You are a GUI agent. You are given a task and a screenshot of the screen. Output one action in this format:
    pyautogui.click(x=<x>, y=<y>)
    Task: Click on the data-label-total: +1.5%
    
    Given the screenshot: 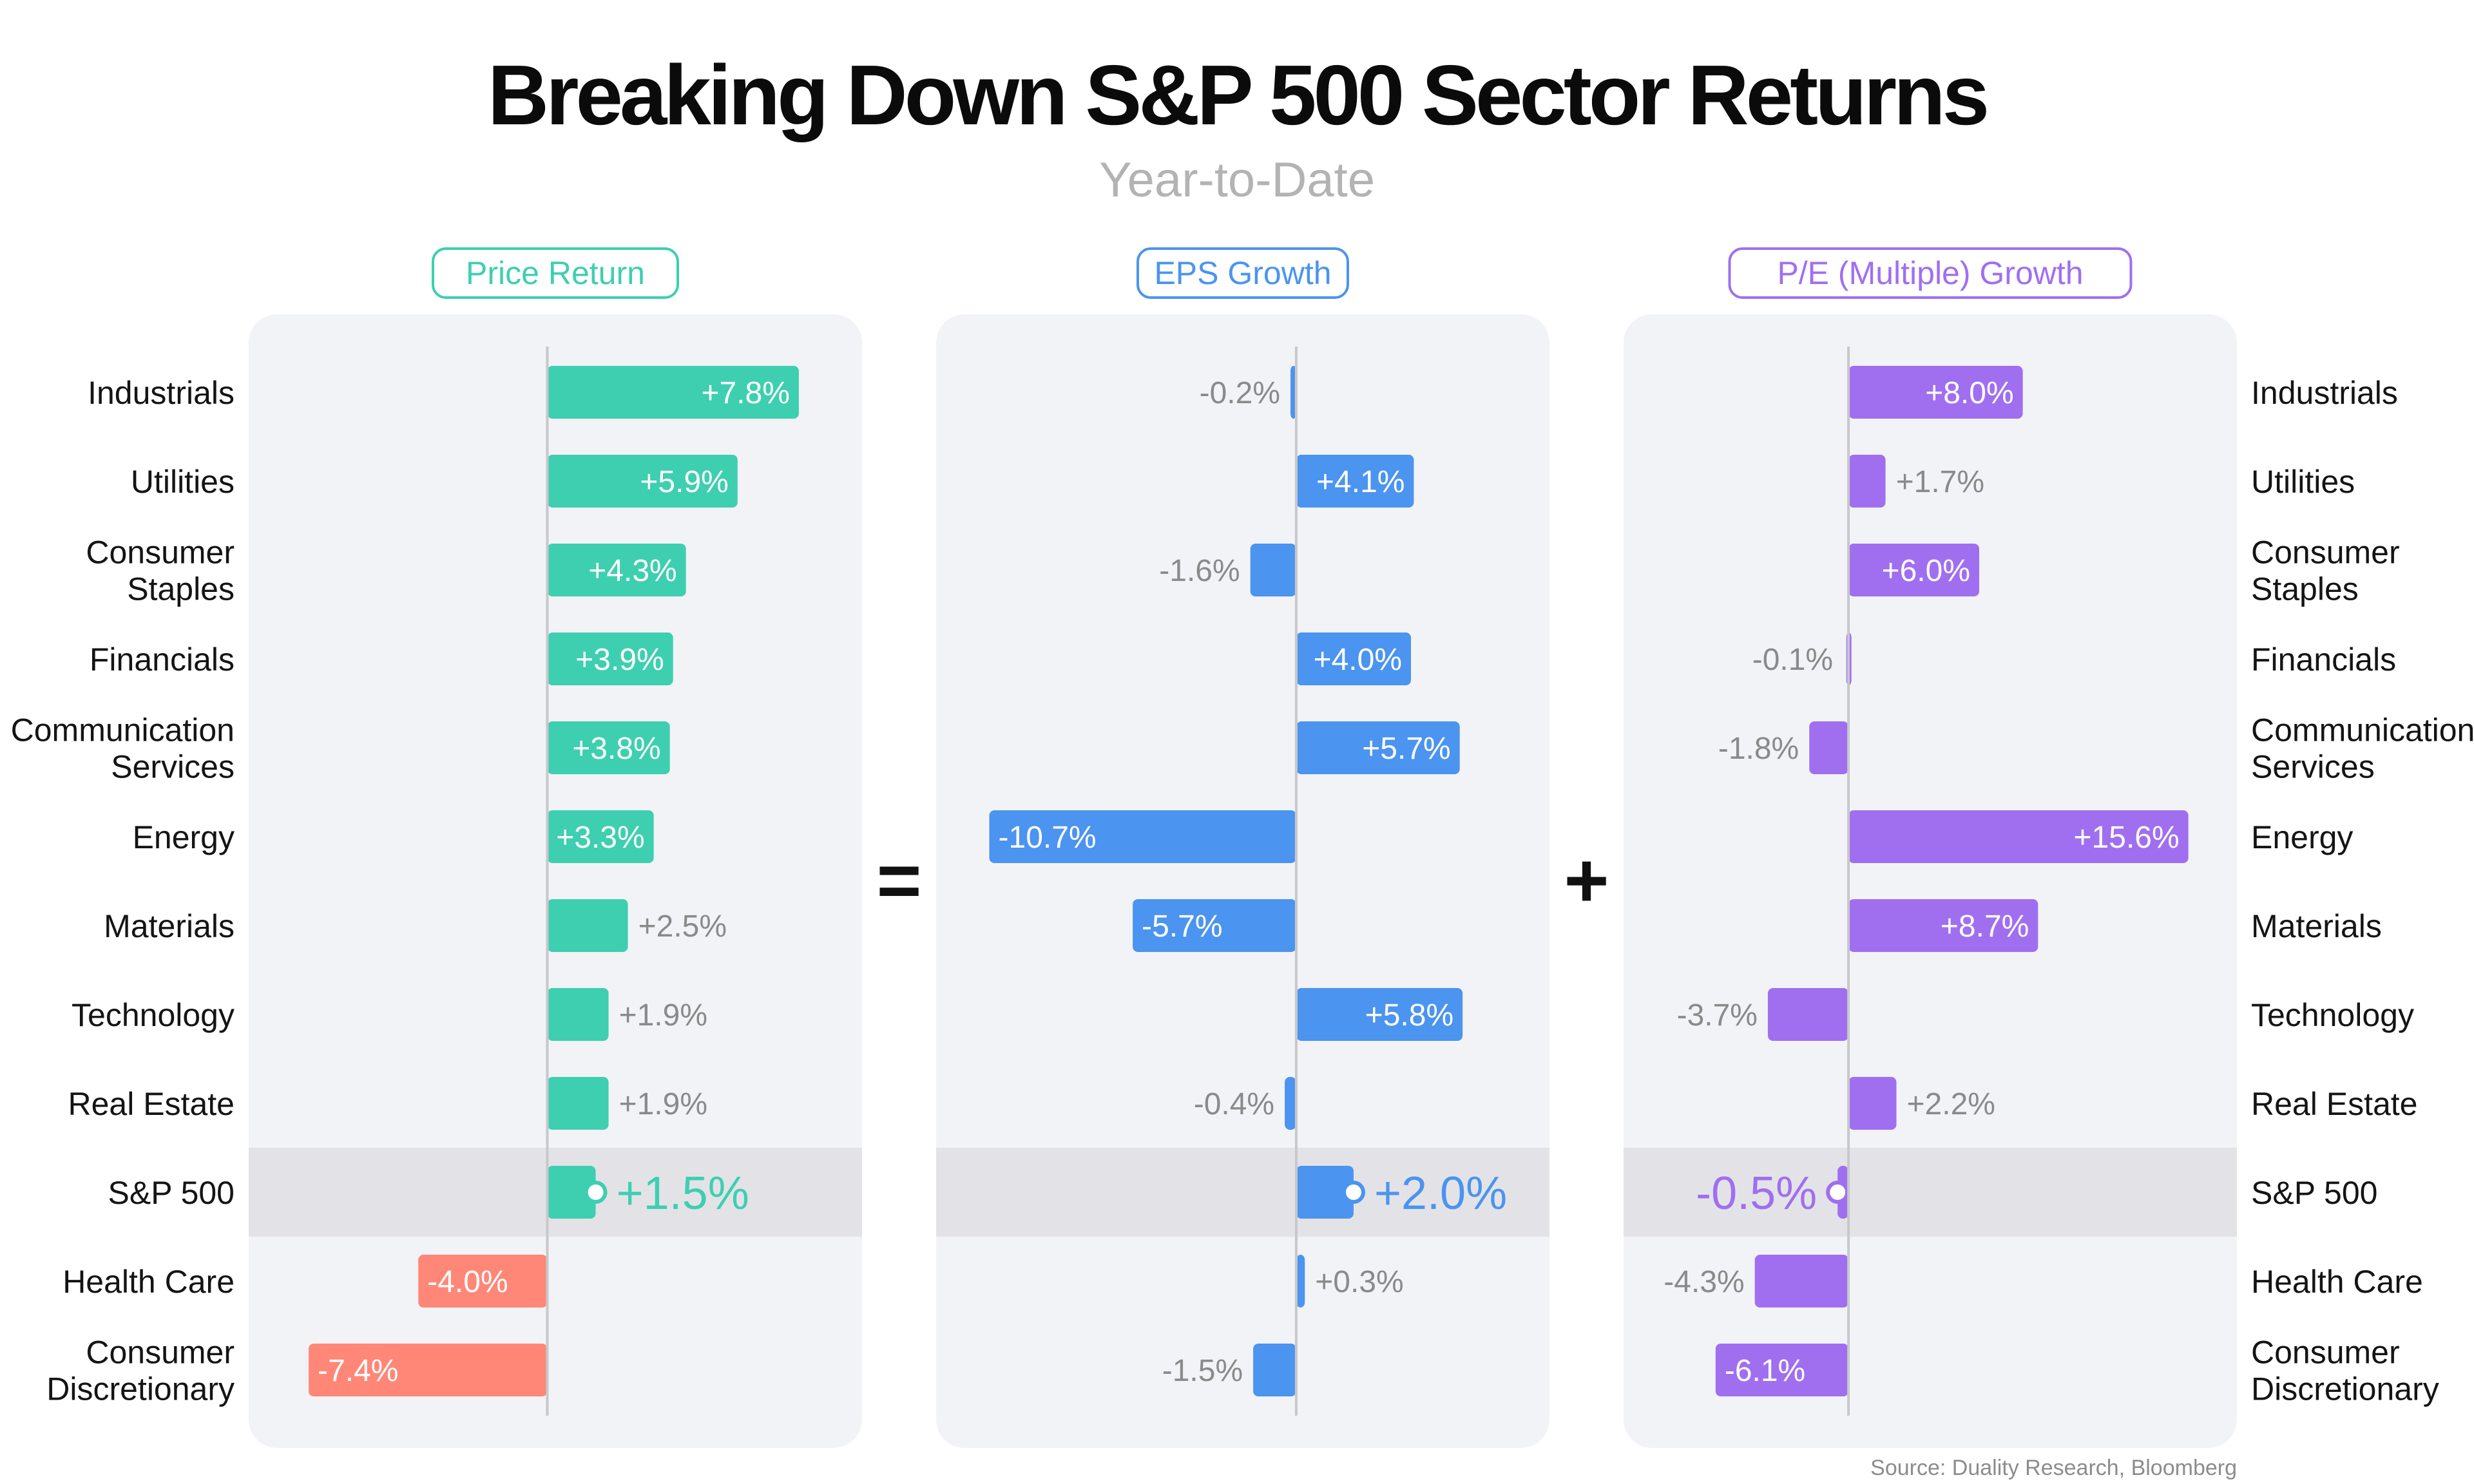 What is the action you would take?
    pyautogui.click(x=683, y=1193)
    